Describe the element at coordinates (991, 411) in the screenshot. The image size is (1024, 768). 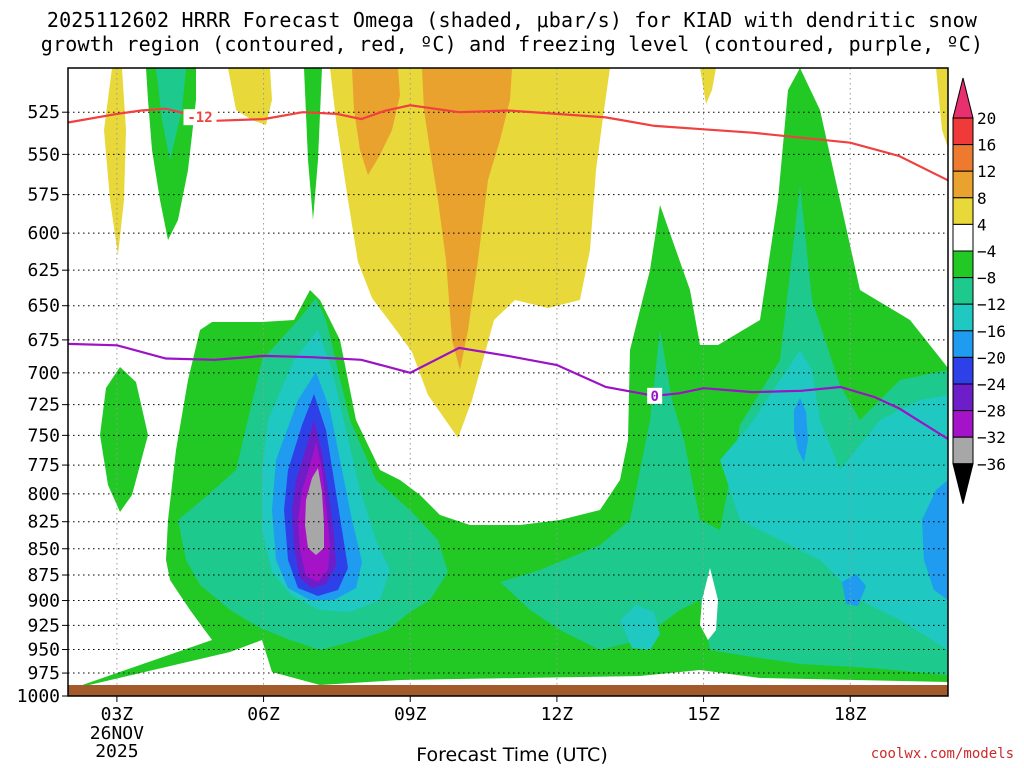
I see `colorbar-label: −28` at that location.